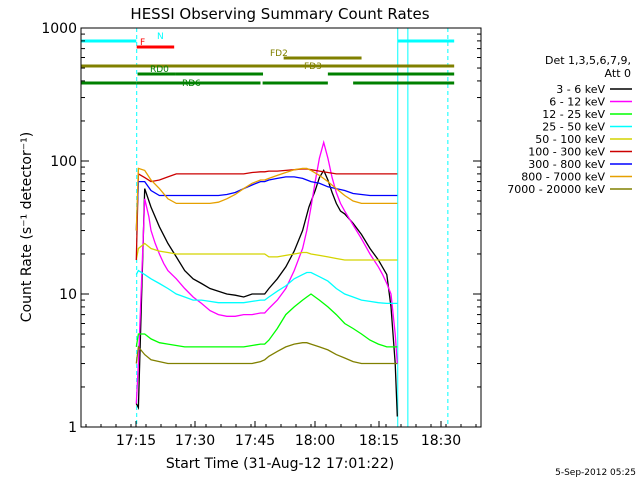 This screenshot has height=480, width=640. What do you see at coordinates (195, 441) in the screenshot?
I see `x-tick-label: 17:30` at bounding box center [195, 441].